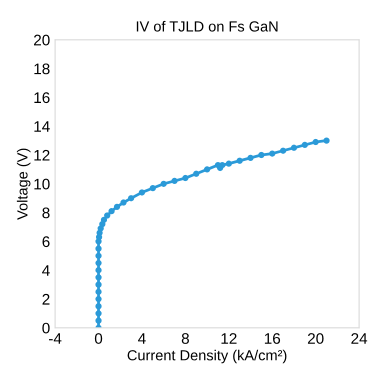 The image size is (380, 379). What do you see at coordinates (229, 338) in the screenshot?
I see `x-tick-label: 12` at bounding box center [229, 338].